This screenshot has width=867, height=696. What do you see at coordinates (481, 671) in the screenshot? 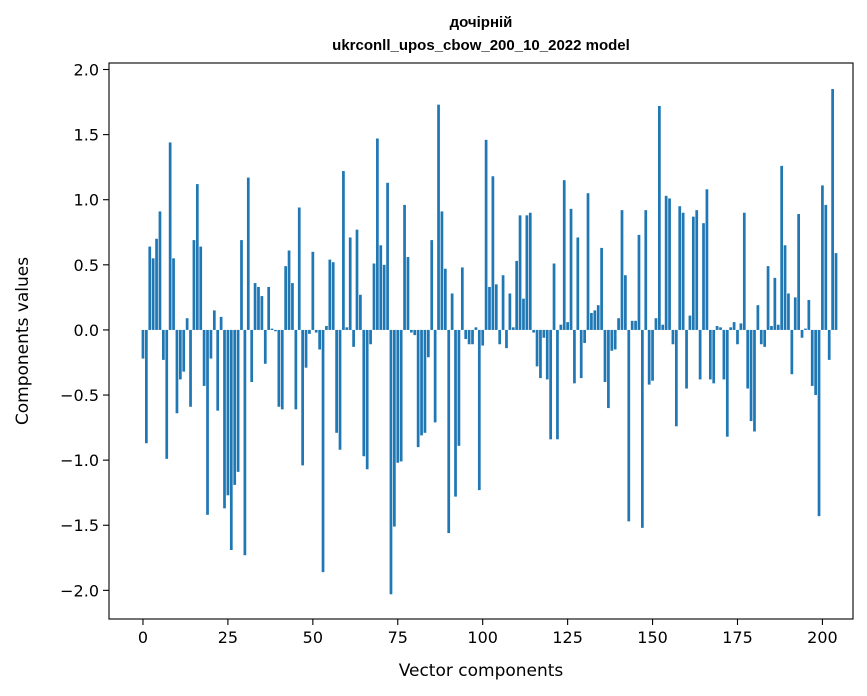
I see `x-axis-label: Vector components` at bounding box center [481, 671].